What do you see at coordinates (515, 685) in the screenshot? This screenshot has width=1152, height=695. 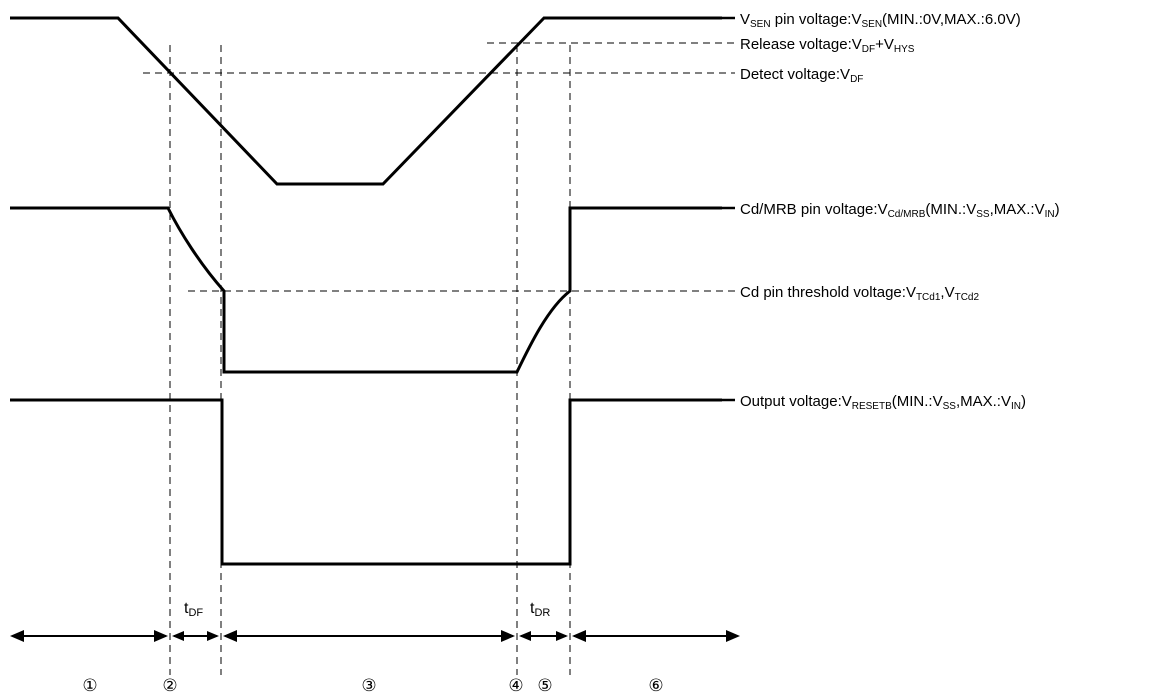 I see `period-label-4: ④` at bounding box center [515, 685].